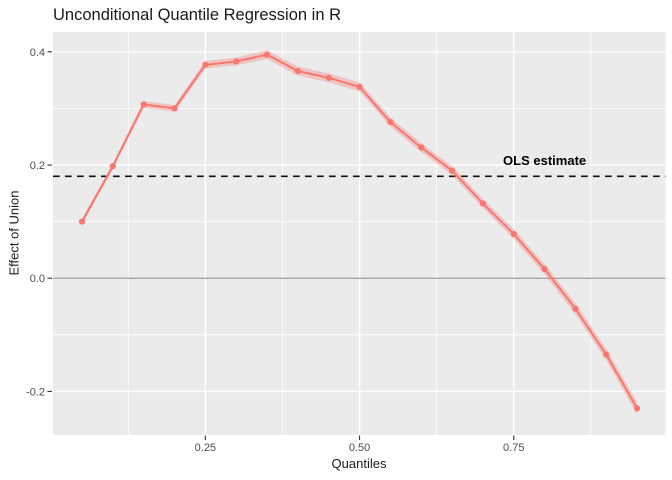 This screenshot has height=480, width=672. I want to click on x-axis-title: Quantiles, so click(359, 463).